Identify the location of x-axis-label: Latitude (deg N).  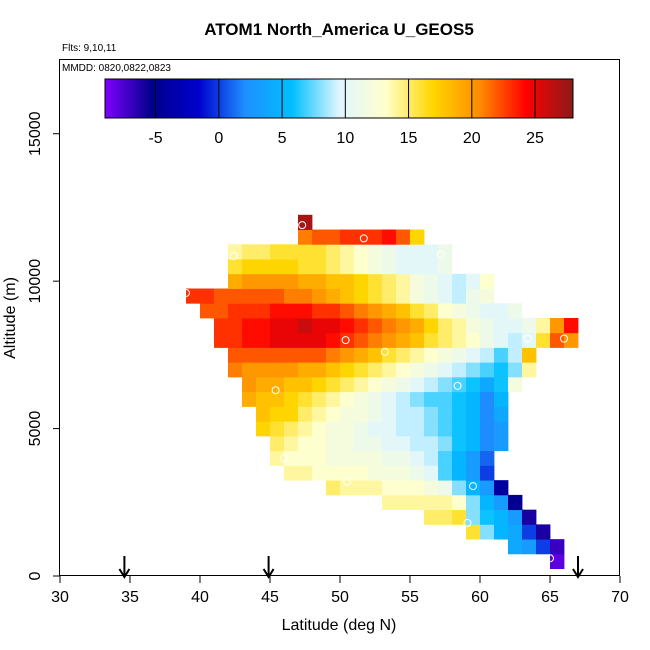
(339, 625).